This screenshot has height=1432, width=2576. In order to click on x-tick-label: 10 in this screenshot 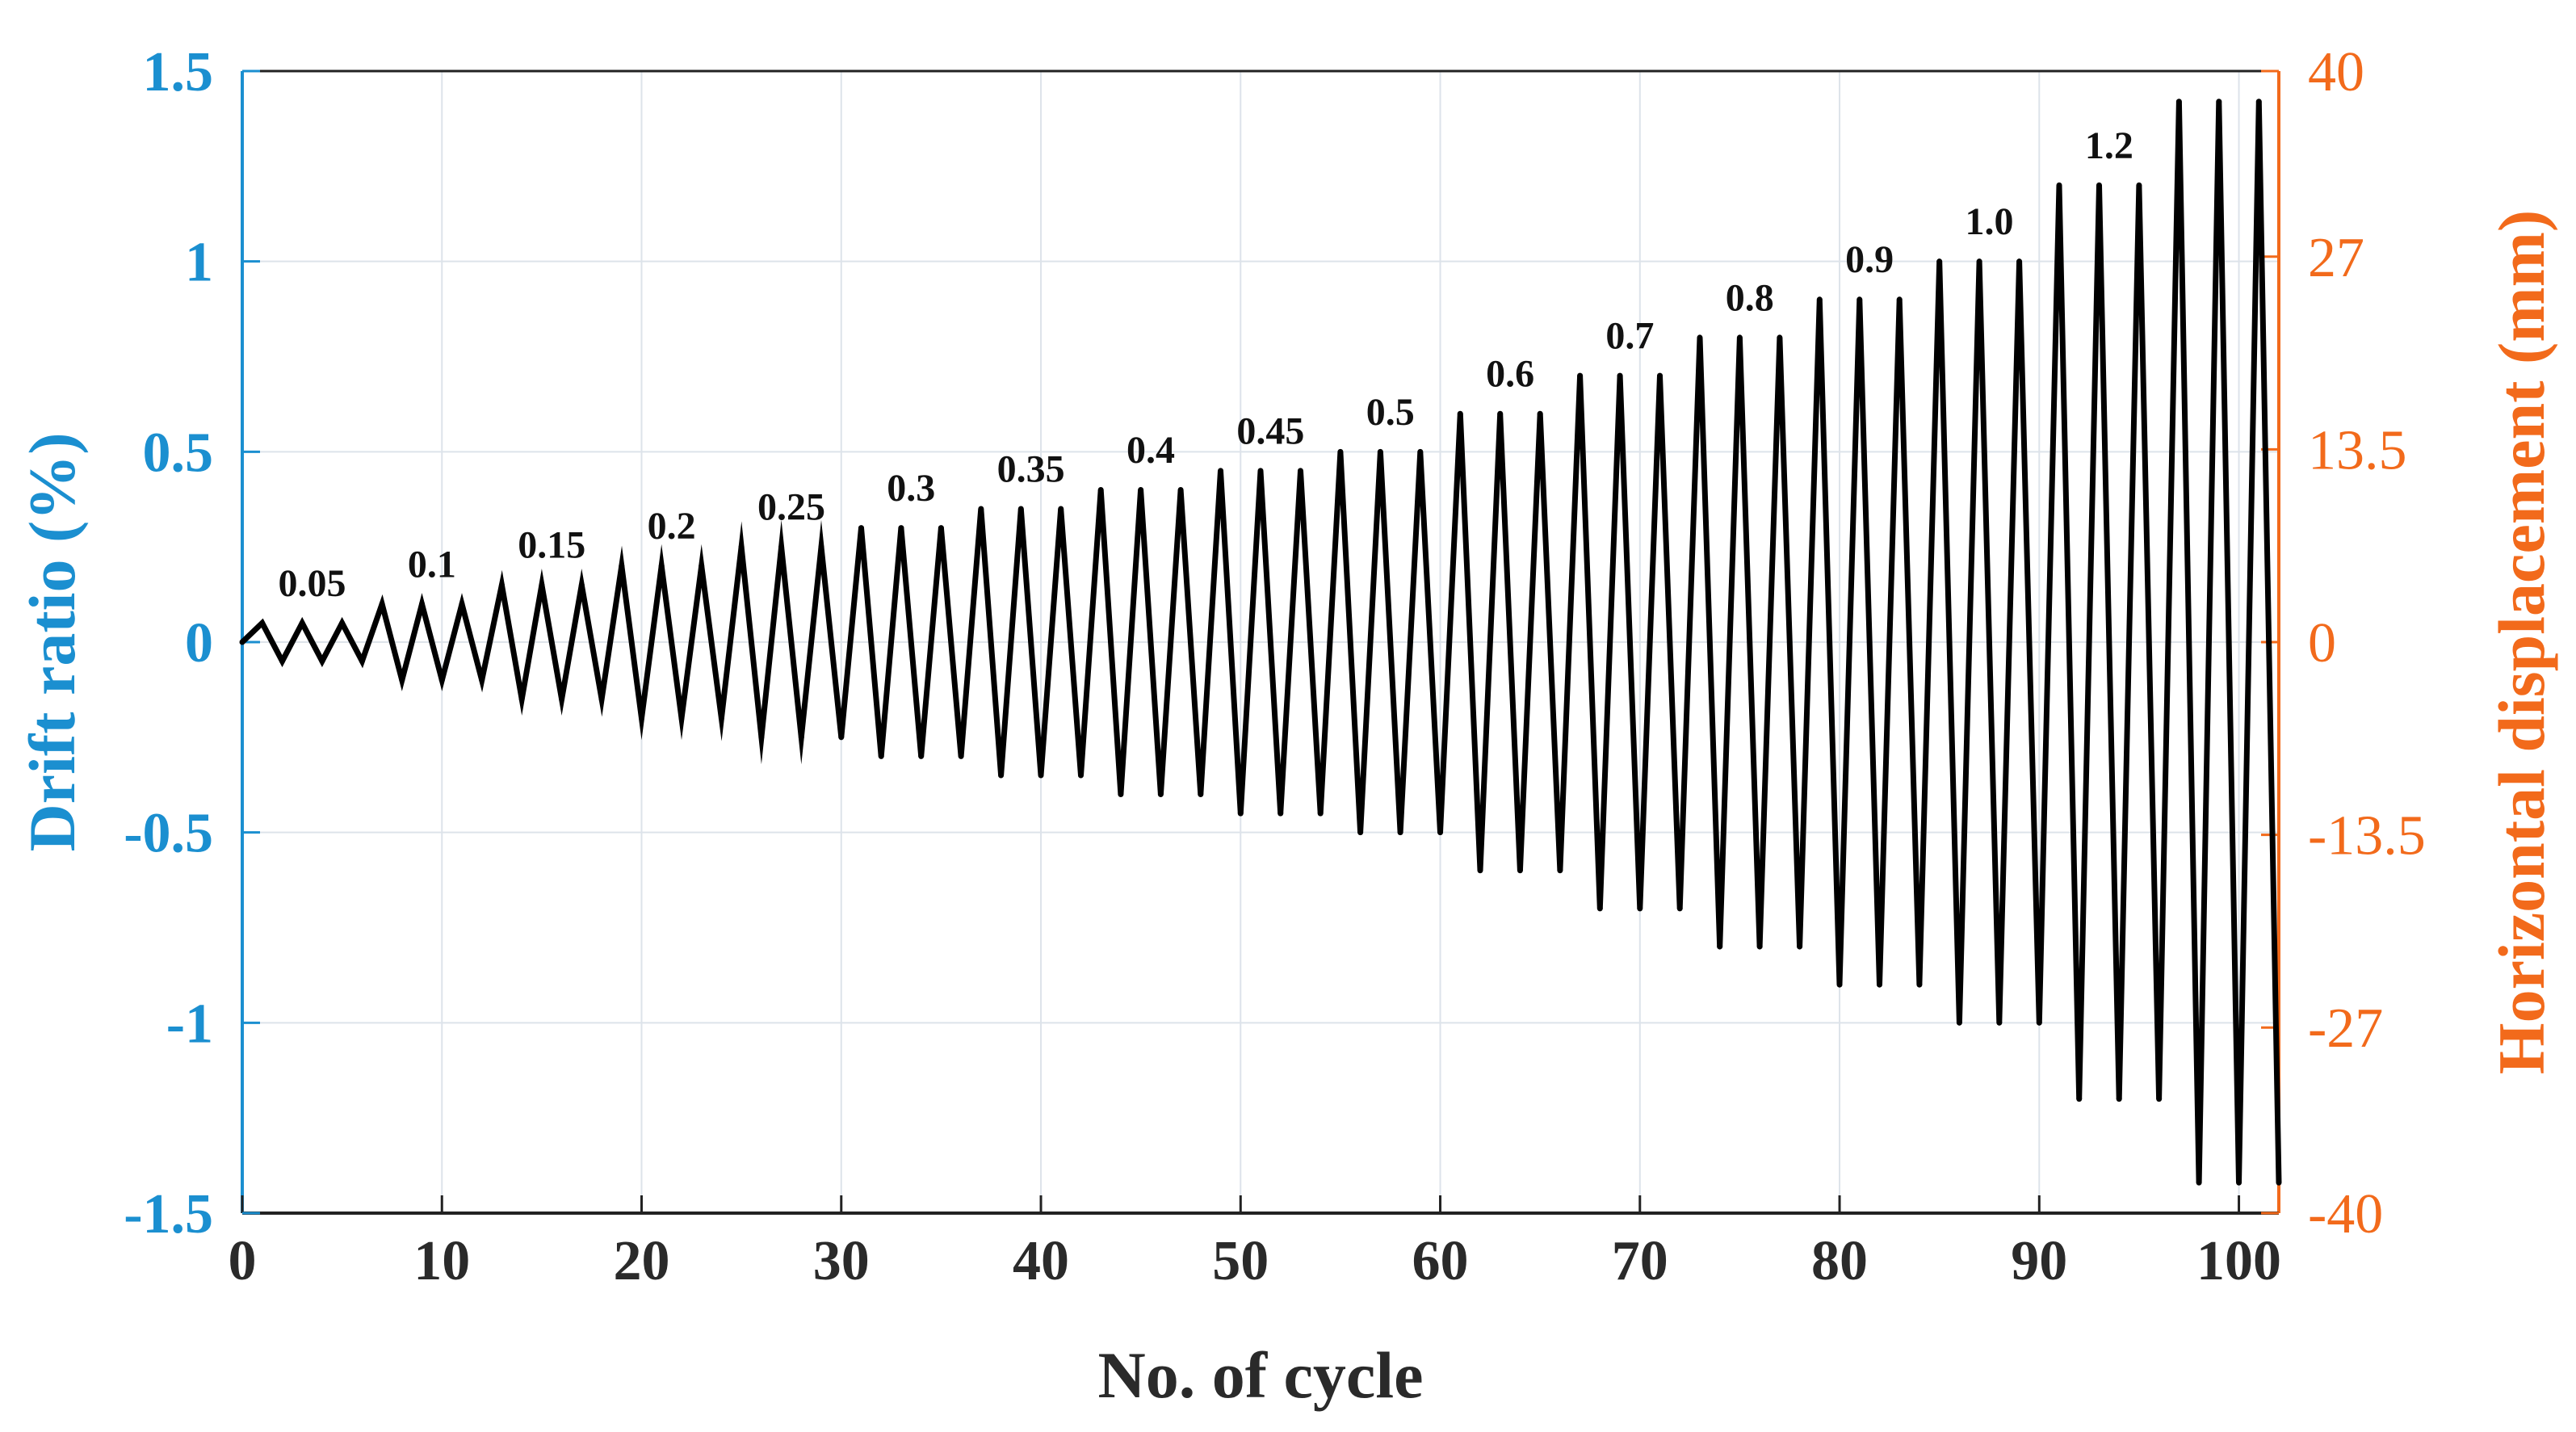, I will do `click(442, 1261)`.